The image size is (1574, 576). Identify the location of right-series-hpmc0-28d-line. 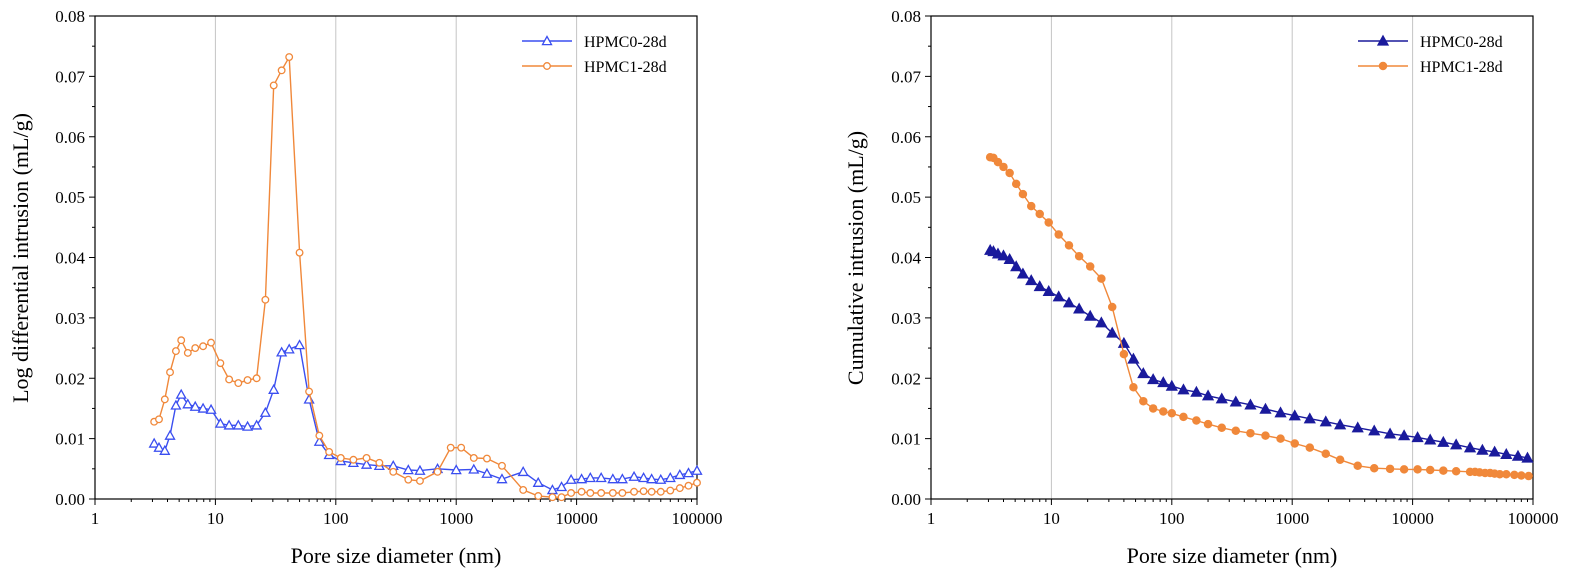
(1258, 354).